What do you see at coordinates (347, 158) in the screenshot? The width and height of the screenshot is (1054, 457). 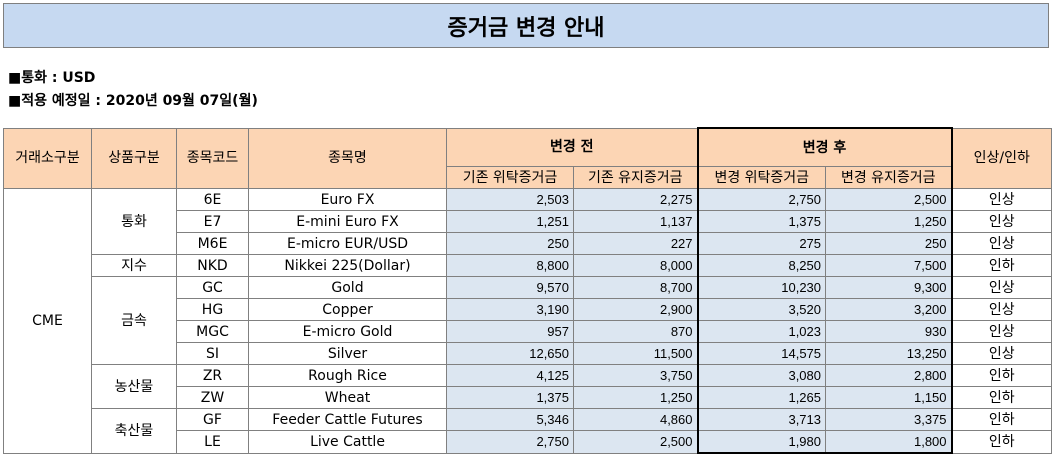 I see `header-name: 종목명` at bounding box center [347, 158].